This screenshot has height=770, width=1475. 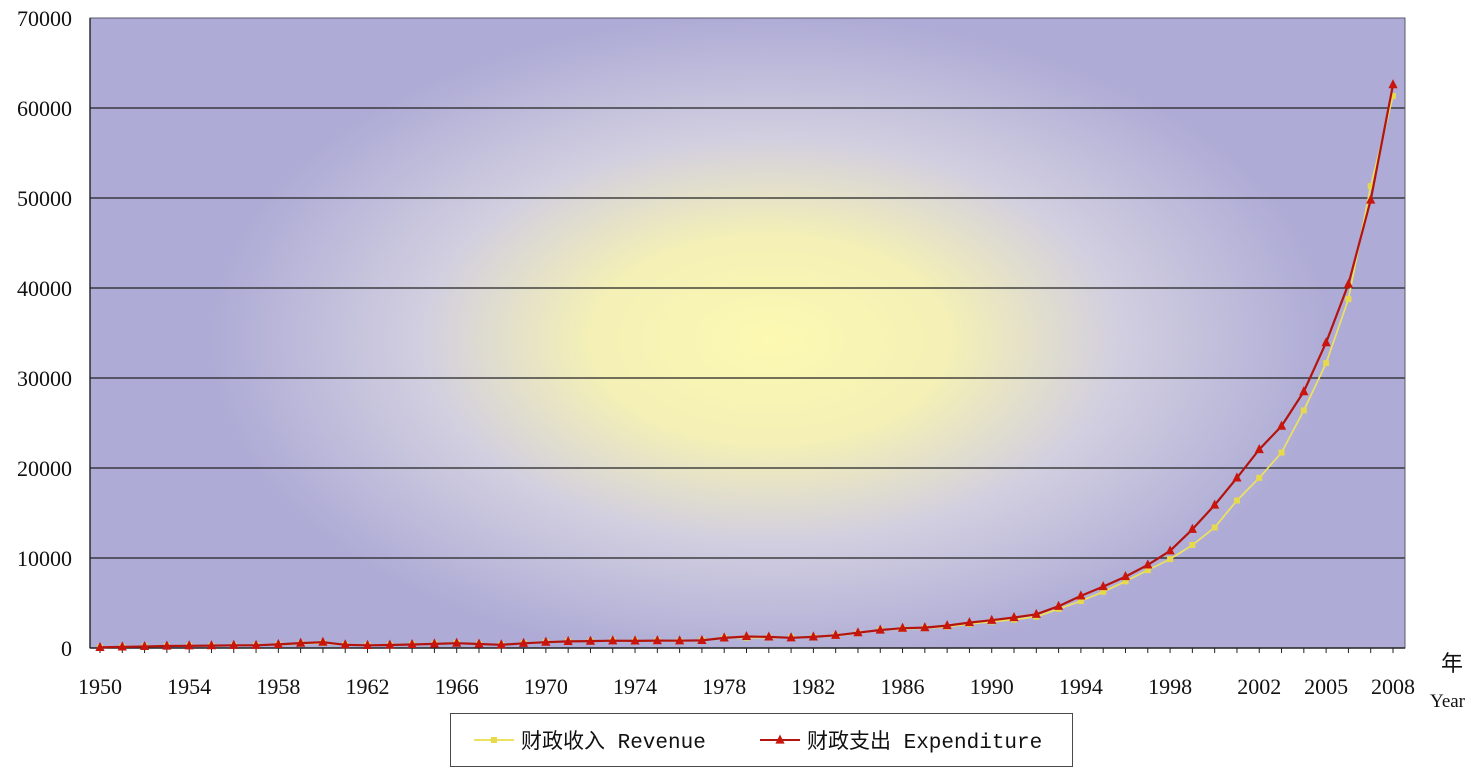 I want to click on legend-item-revenue: 财政收入 Revenue, so click(x=589, y=740).